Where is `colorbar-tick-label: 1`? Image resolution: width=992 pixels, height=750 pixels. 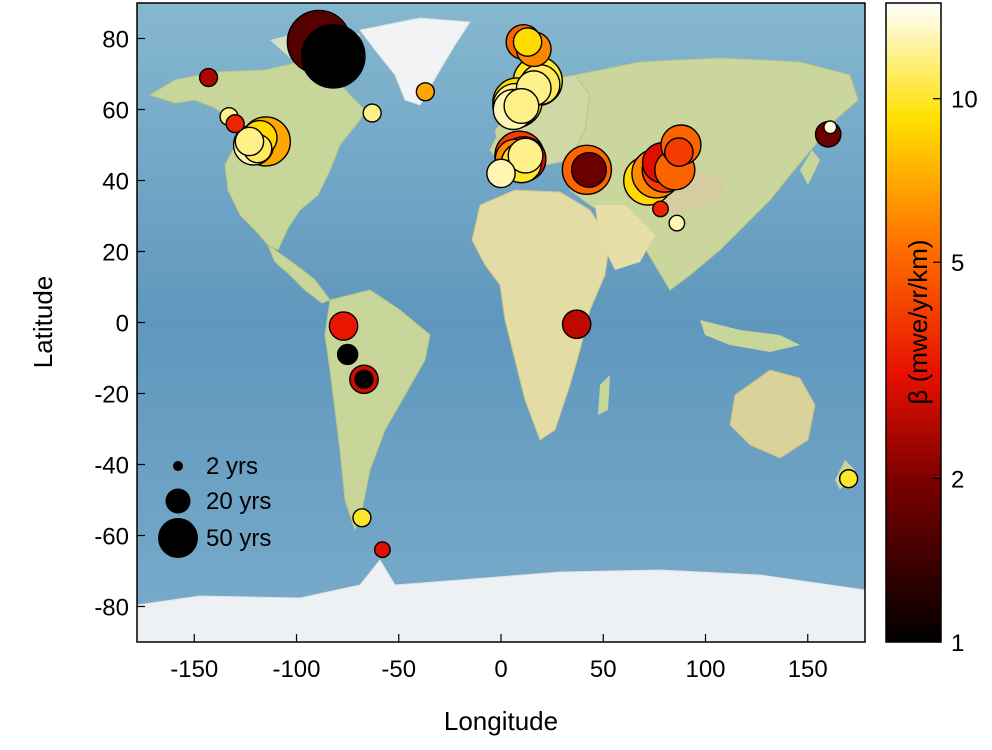 colorbar-tick-label: 1 is located at coordinates (957, 643).